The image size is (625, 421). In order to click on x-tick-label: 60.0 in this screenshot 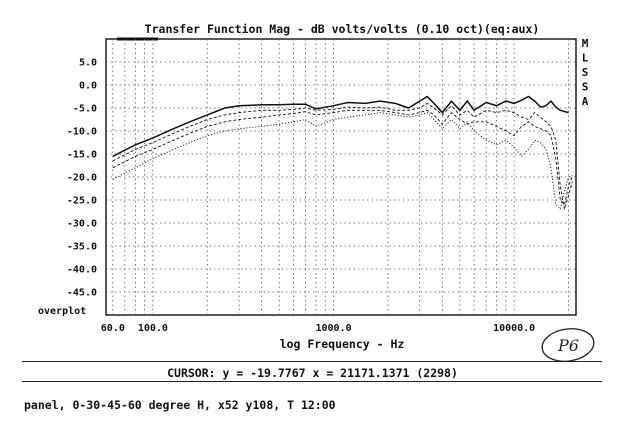, I will do `click(113, 328)`.